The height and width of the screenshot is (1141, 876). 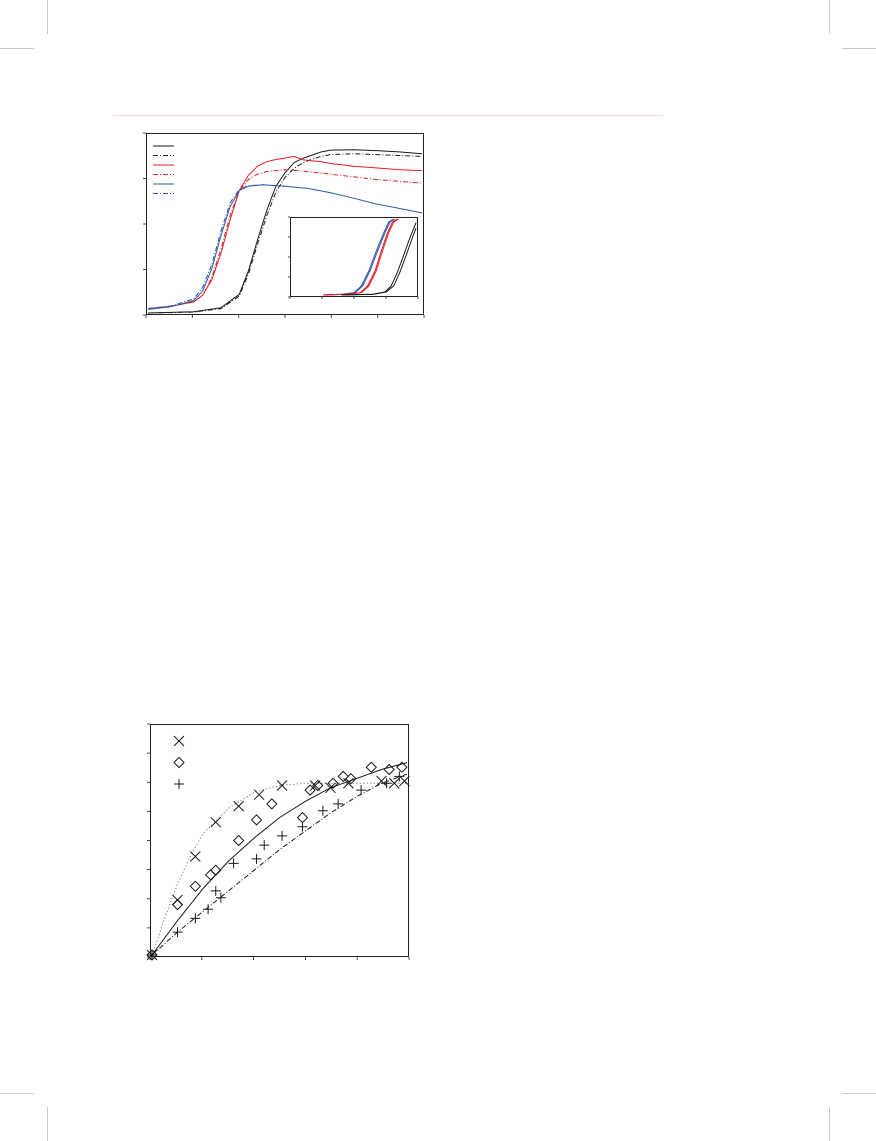 What do you see at coordinates (859, 1093) in the screenshot?
I see `crop-mark-bottom-right-h` at bounding box center [859, 1093].